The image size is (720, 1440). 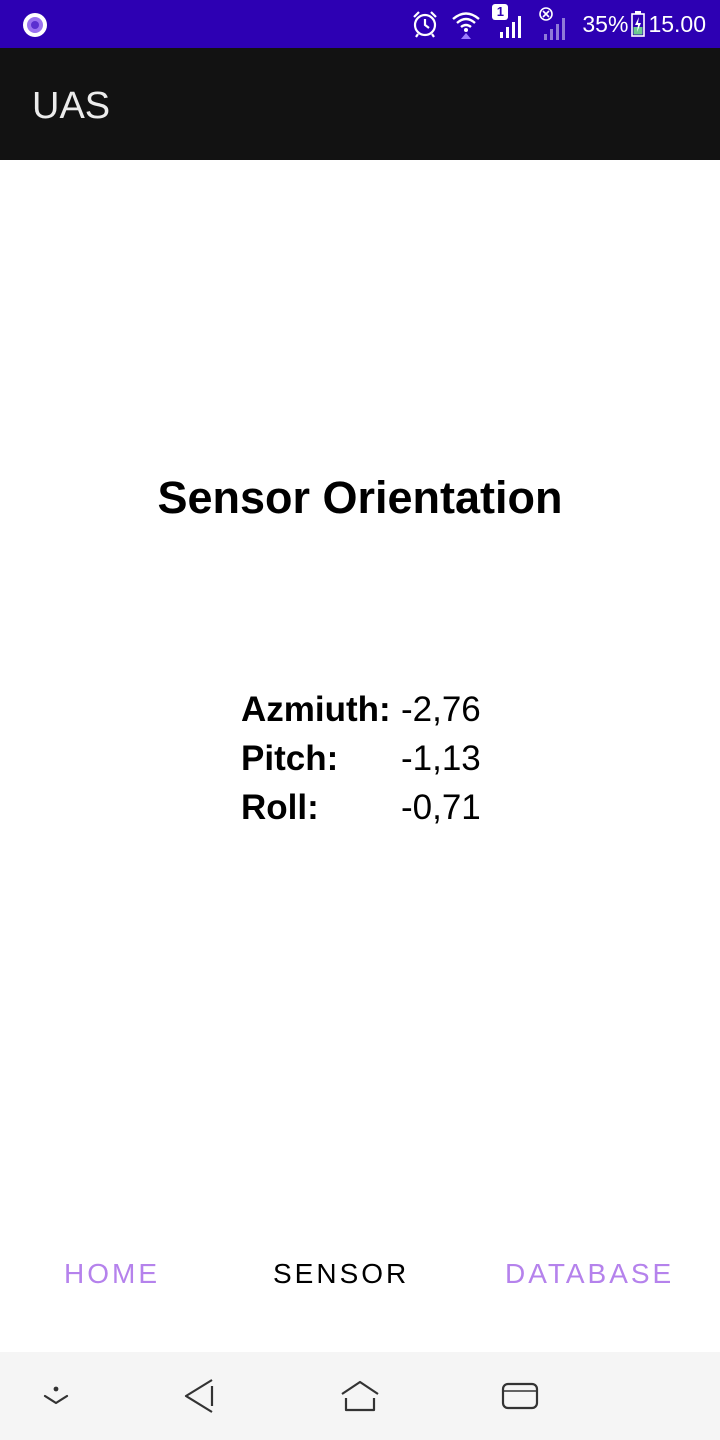 I want to click on orientation-readings: Azmiuth: -2,76 Pitch: -1,13 Roll: -0,71, so click(x=391, y=759).